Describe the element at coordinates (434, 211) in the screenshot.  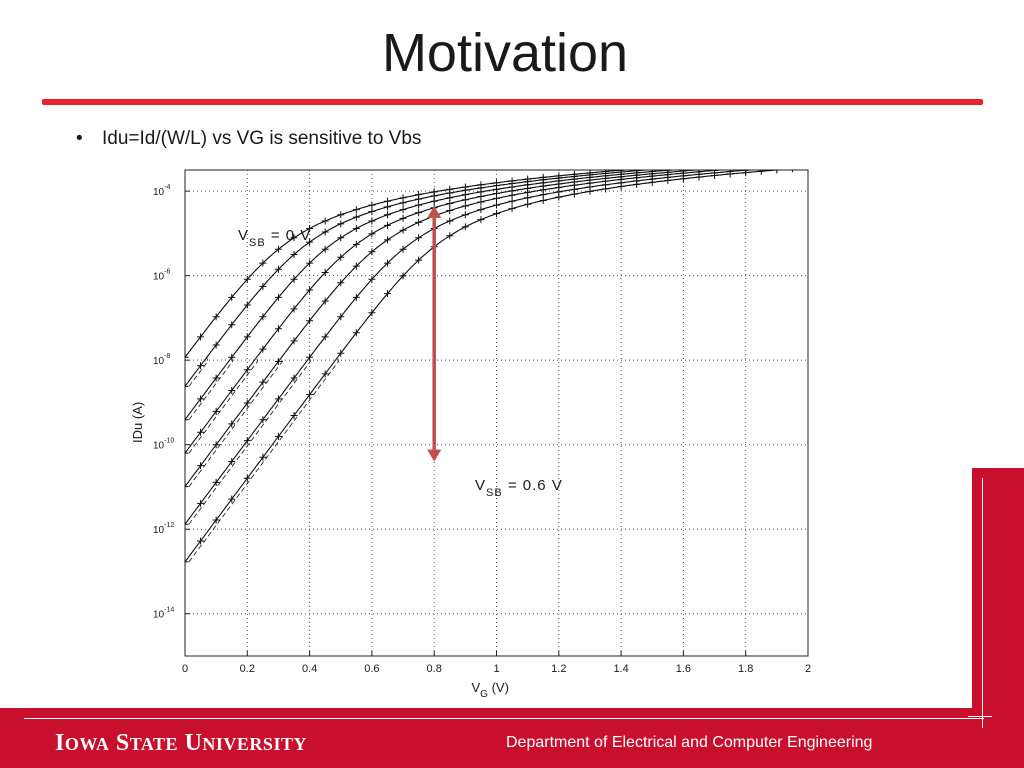
I see `shift-arrow-head-top` at that location.